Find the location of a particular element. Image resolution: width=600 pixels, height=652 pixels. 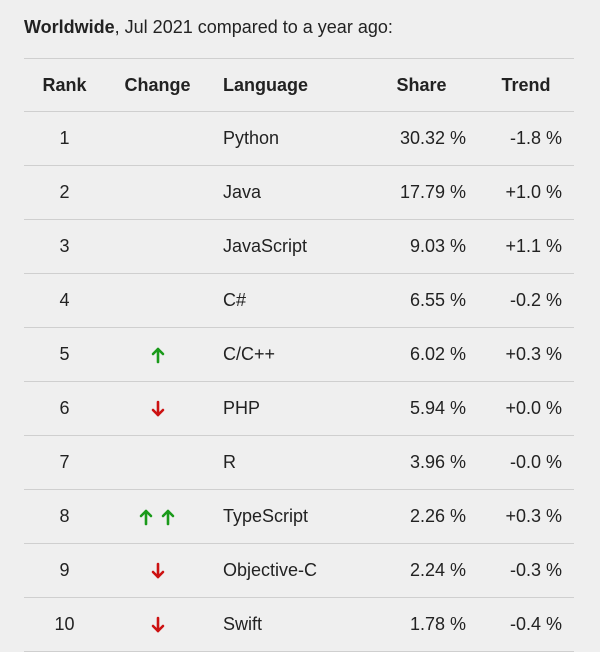

language-cell: JavaScript is located at coordinates (287, 246).